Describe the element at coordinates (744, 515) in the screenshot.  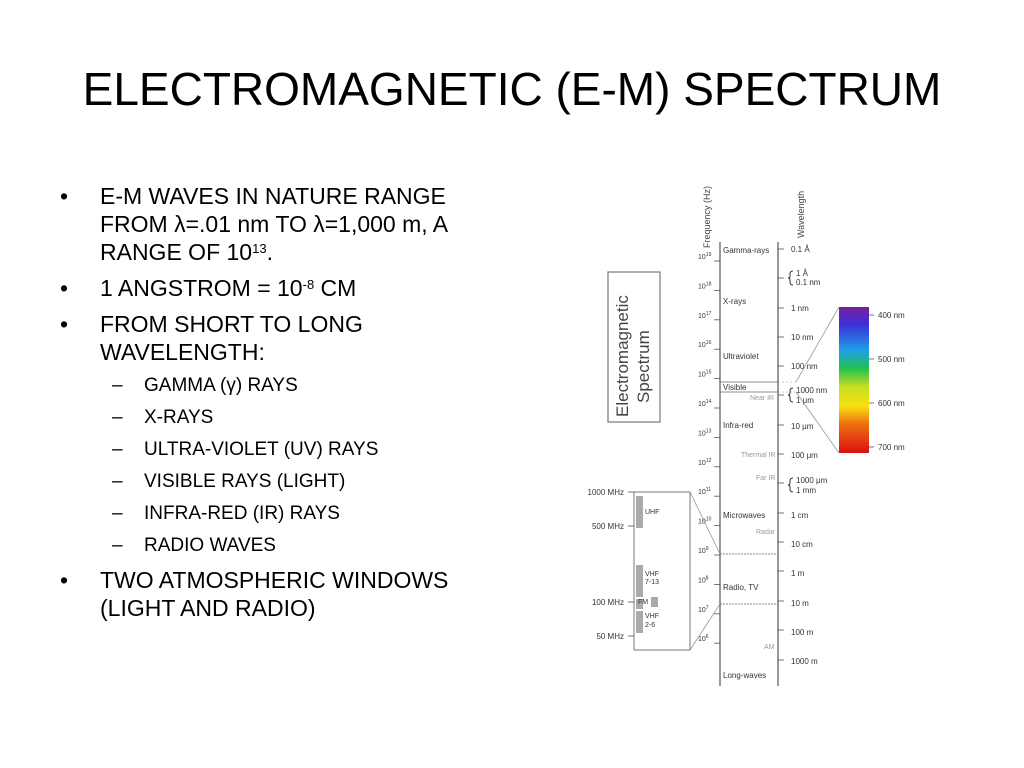
I see `region-microwaves: Microwaves` at that location.